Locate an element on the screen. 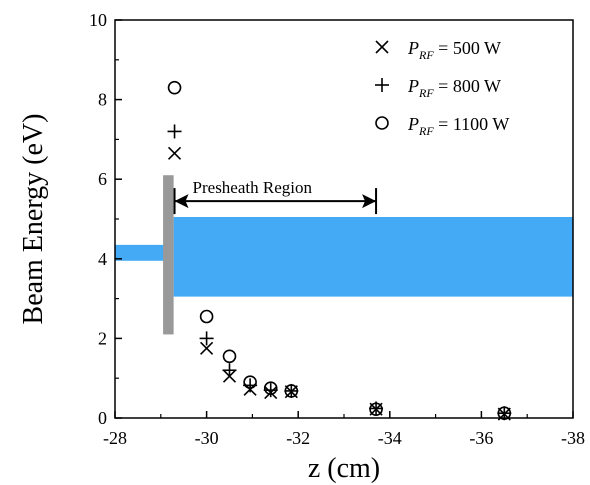  y-tick-label: 0 is located at coordinates (102, 418).